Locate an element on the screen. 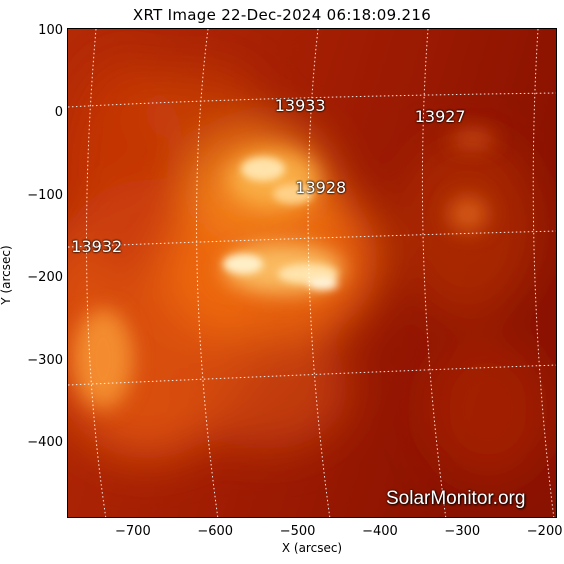  y-tick-label: −100 is located at coordinates (45, 195).